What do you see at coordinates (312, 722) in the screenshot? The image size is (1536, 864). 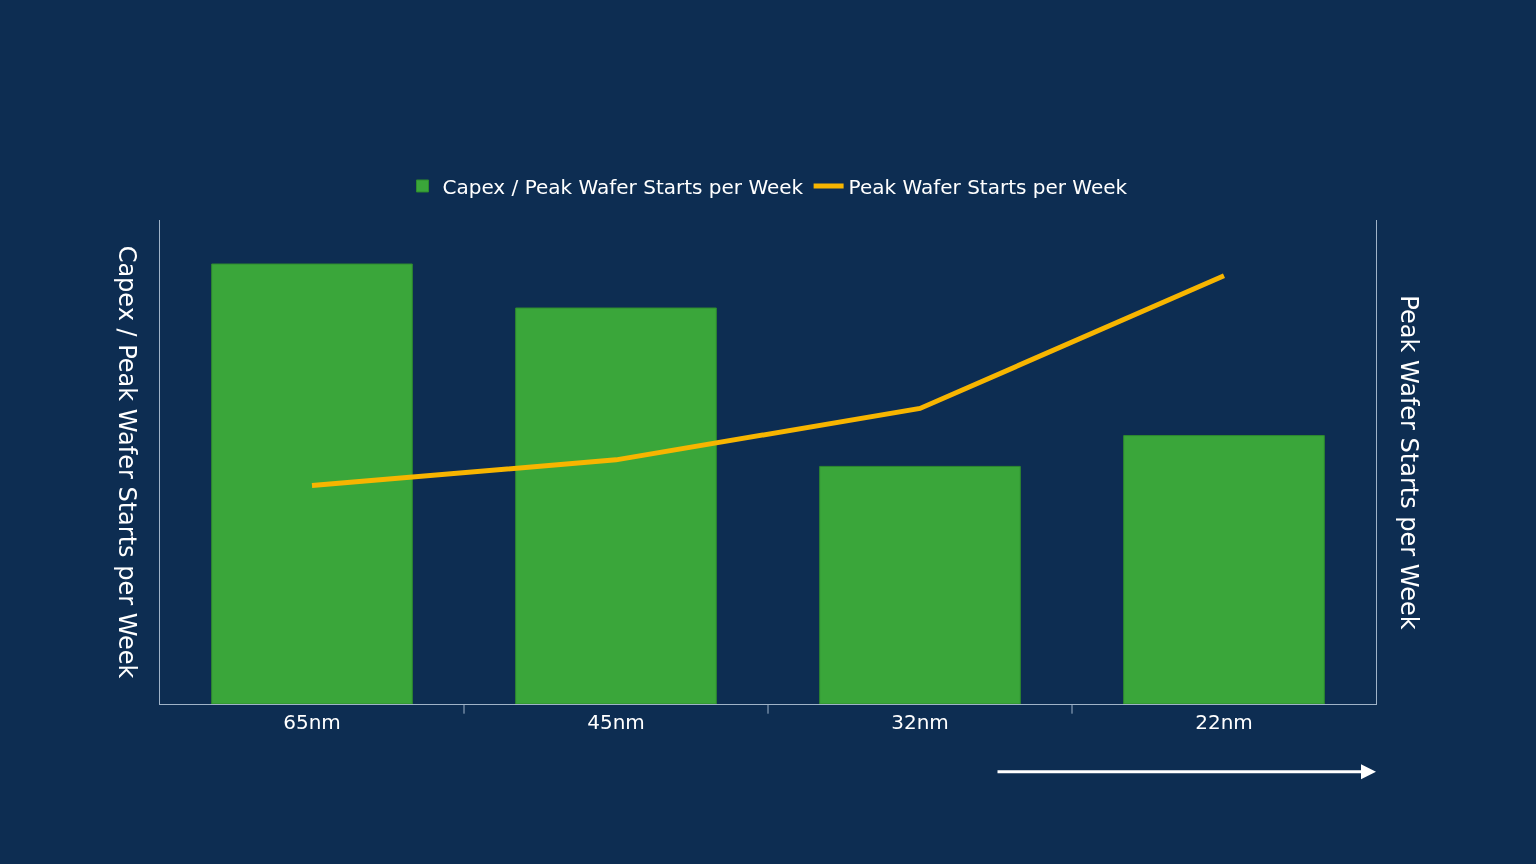 I see `x-tick-label: 65nm` at bounding box center [312, 722].